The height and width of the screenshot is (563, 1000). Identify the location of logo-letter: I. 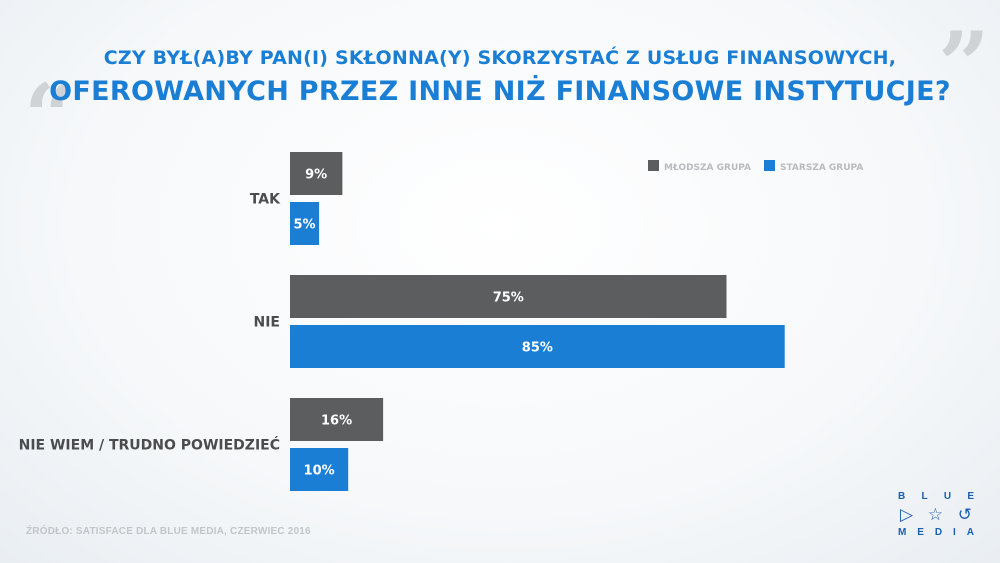
(954, 532).